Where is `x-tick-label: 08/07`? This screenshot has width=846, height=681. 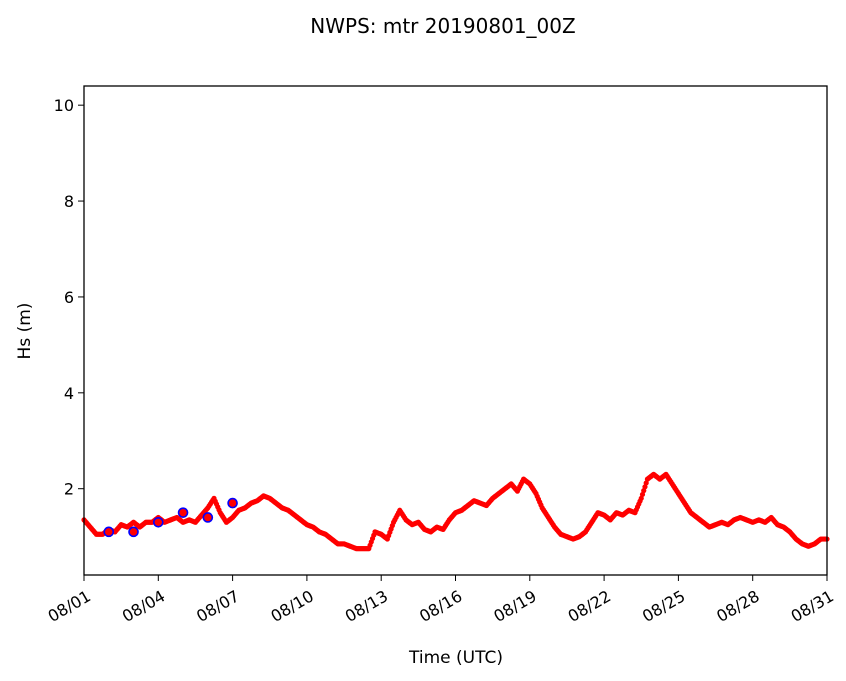 x-tick-label: 08/07 is located at coordinates (217, 606).